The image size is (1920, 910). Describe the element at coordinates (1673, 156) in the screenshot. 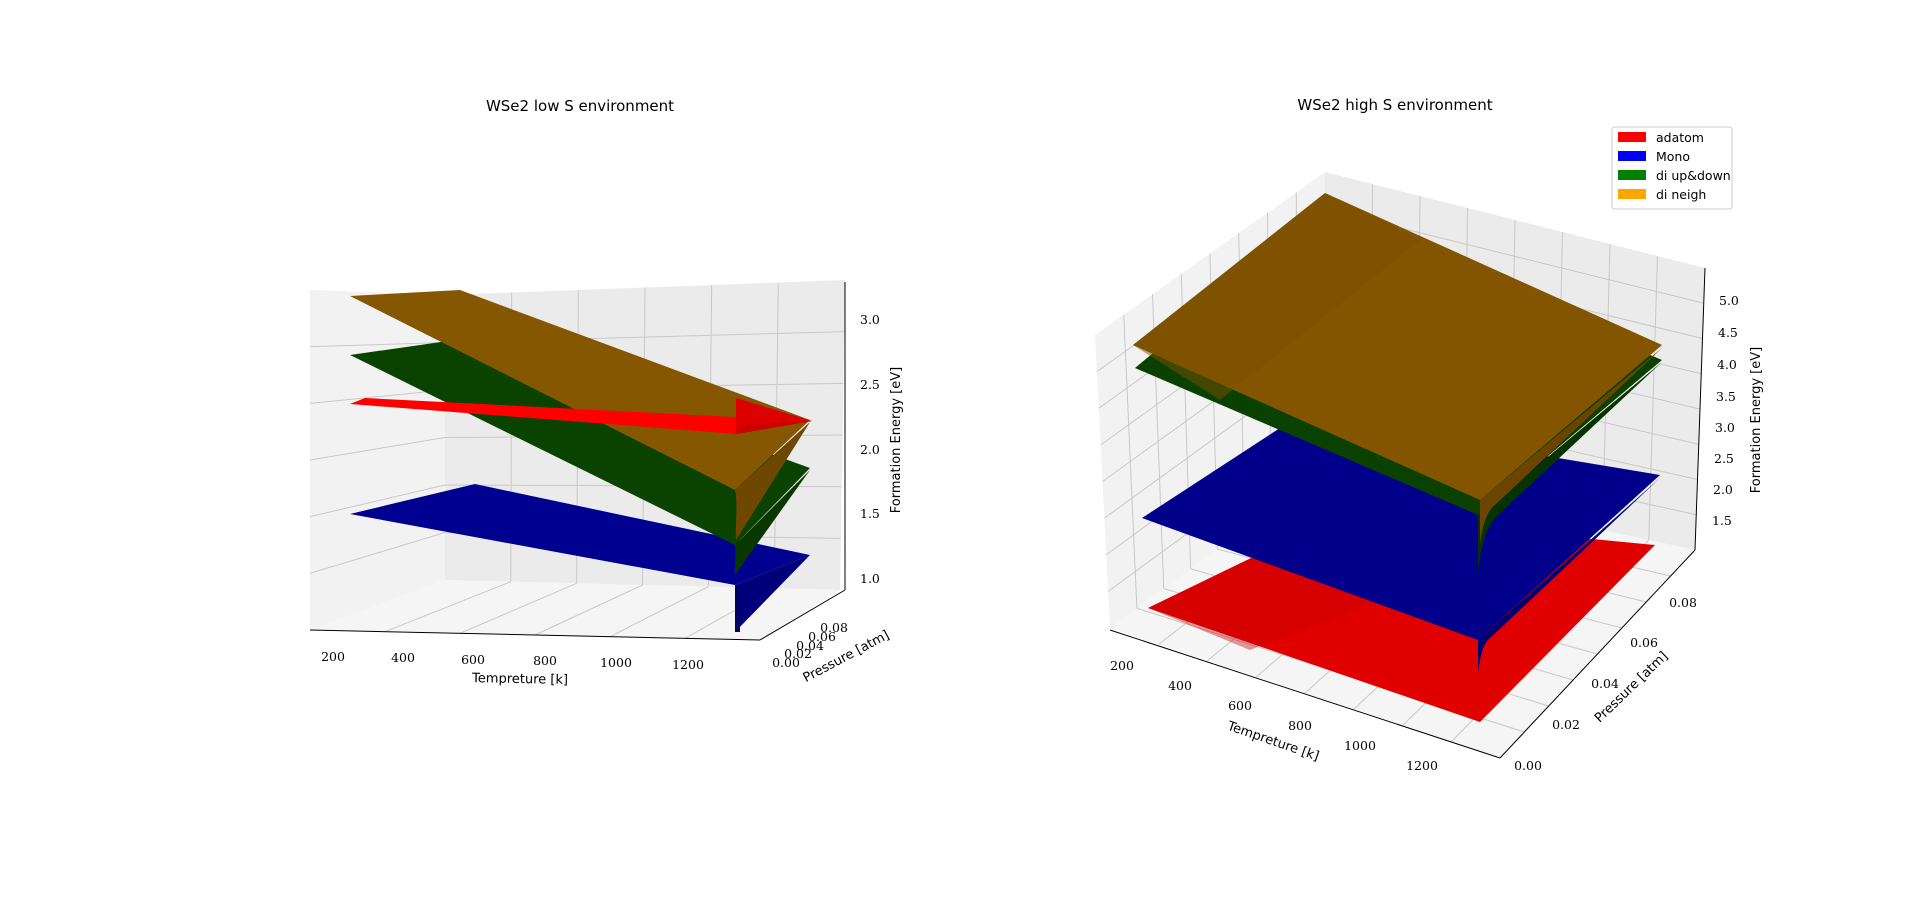

I see `legend-label: Mono` at that location.